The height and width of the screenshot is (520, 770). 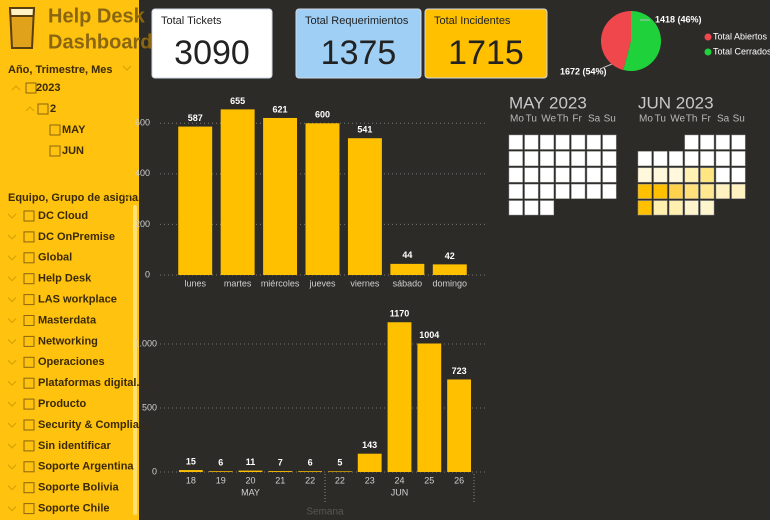 I want to click on x-tick-label: 19, so click(x=221, y=480).